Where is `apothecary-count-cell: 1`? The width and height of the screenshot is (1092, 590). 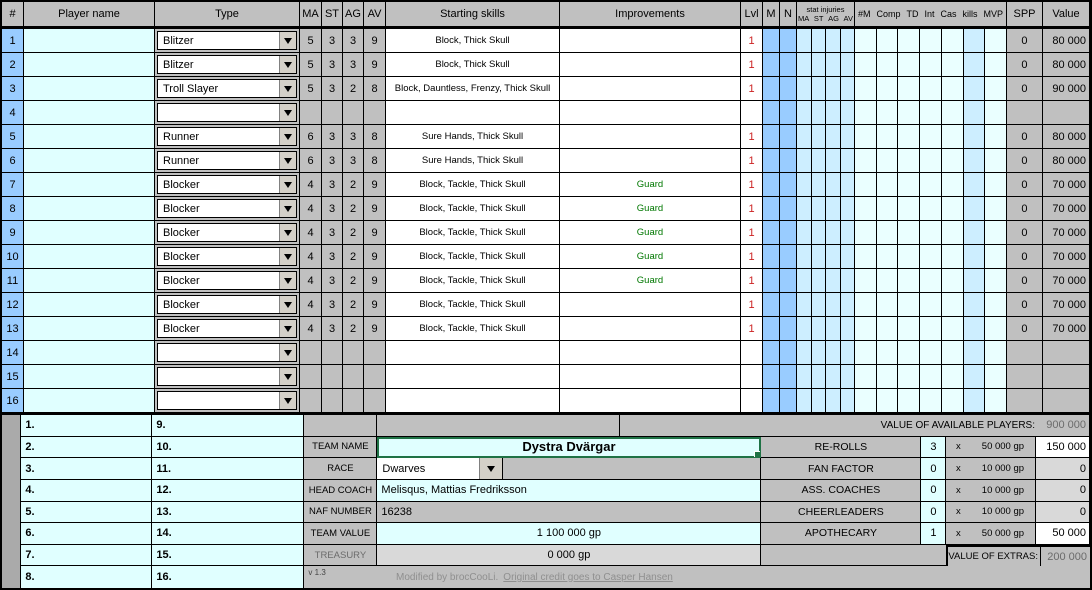 apothecary-count-cell: 1 is located at coordinates (934, 534).